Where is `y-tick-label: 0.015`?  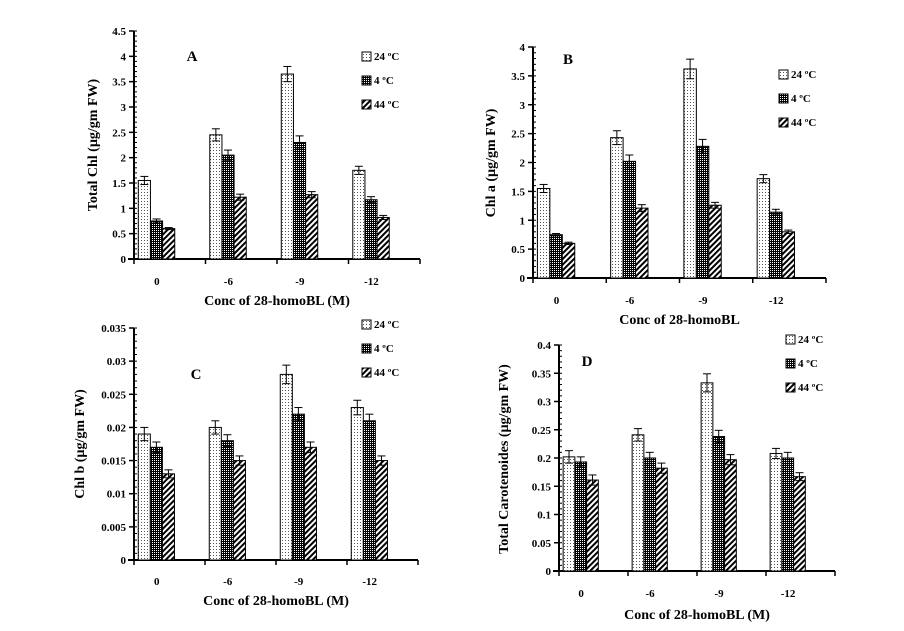
y-tick-label: 0.015 is located at coordinates (113, 462).